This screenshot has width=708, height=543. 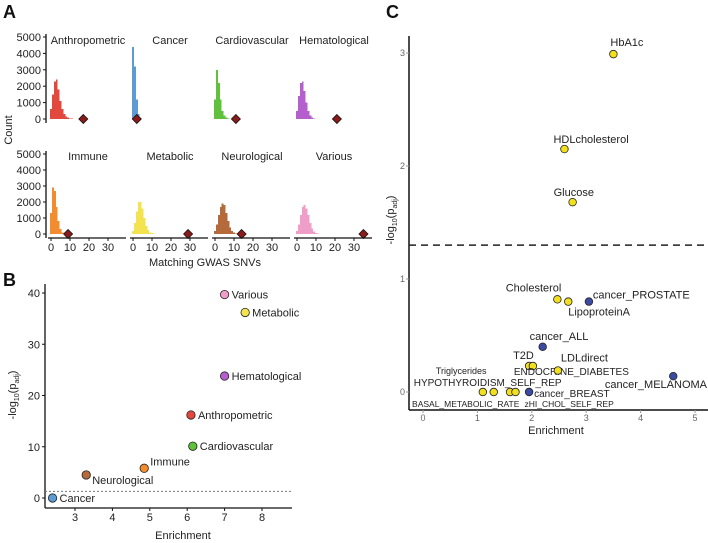 What do you see at coordinates (34, 448) in the screenshot?
I see `y-tick-label: 10` at bounding box center [34, 448].